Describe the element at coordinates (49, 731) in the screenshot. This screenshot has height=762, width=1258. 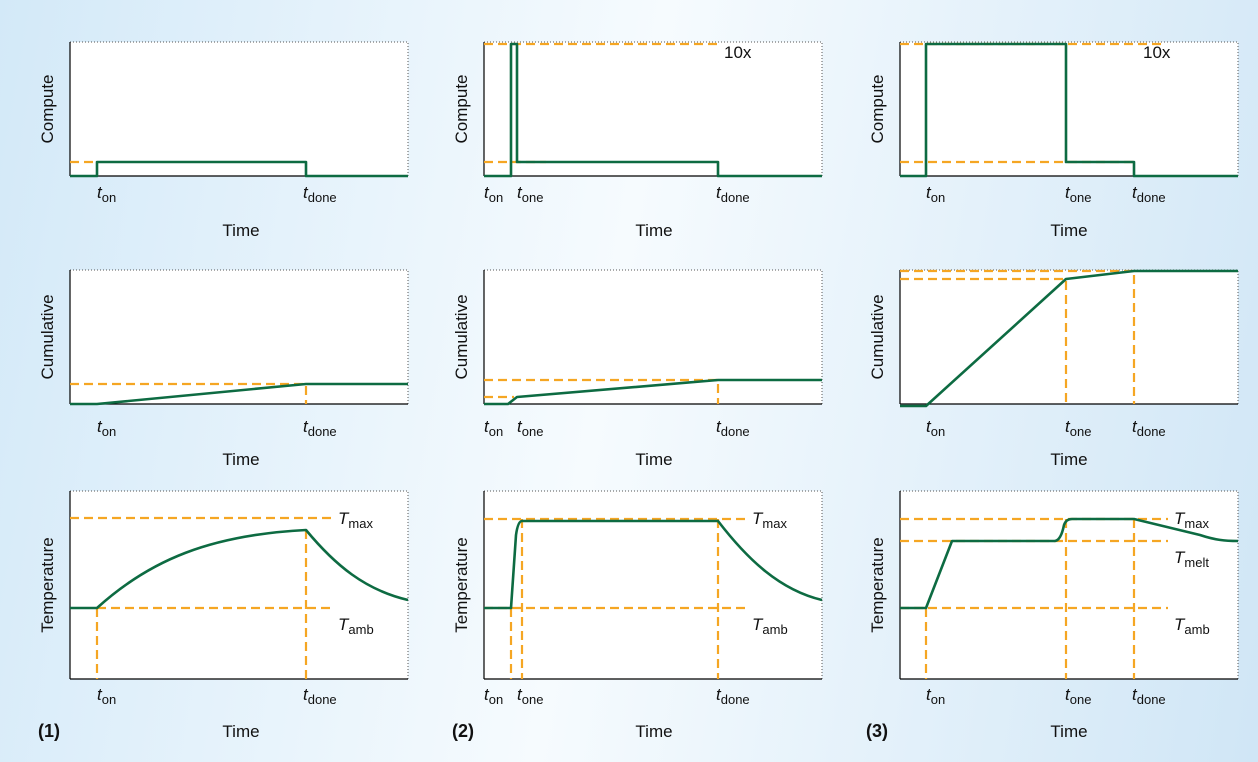
I see `scenario-label: (1)` at that location.